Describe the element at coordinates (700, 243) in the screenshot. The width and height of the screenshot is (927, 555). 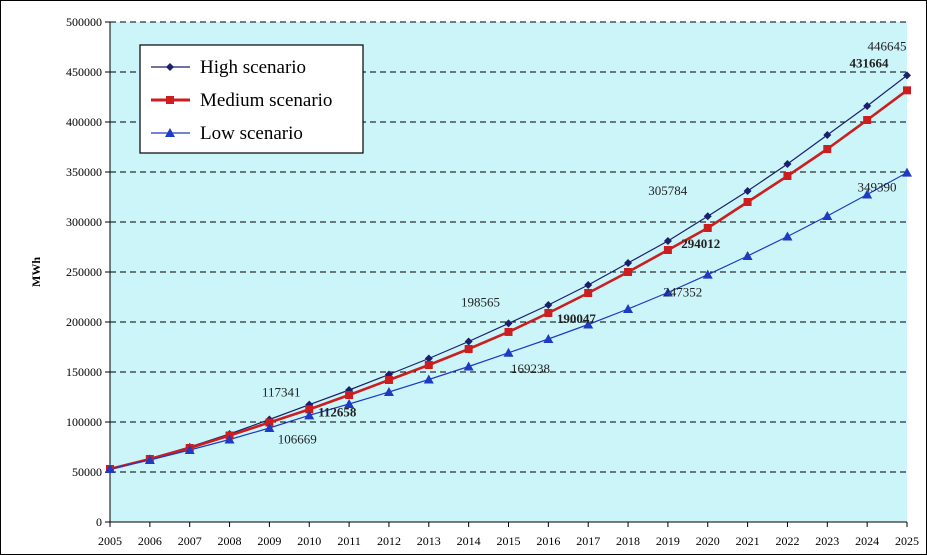
I see `data-label: 294012` at that location.